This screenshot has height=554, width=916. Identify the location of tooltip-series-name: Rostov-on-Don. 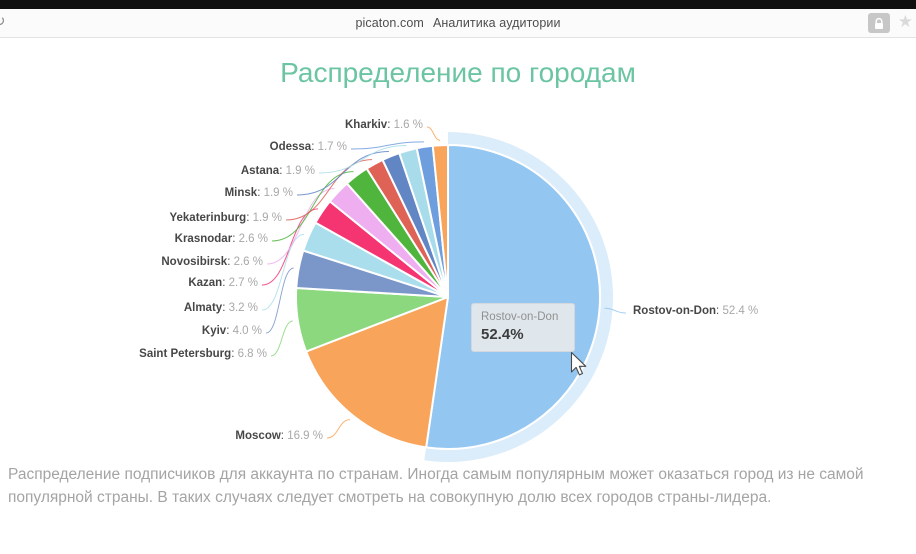
(520, 317).